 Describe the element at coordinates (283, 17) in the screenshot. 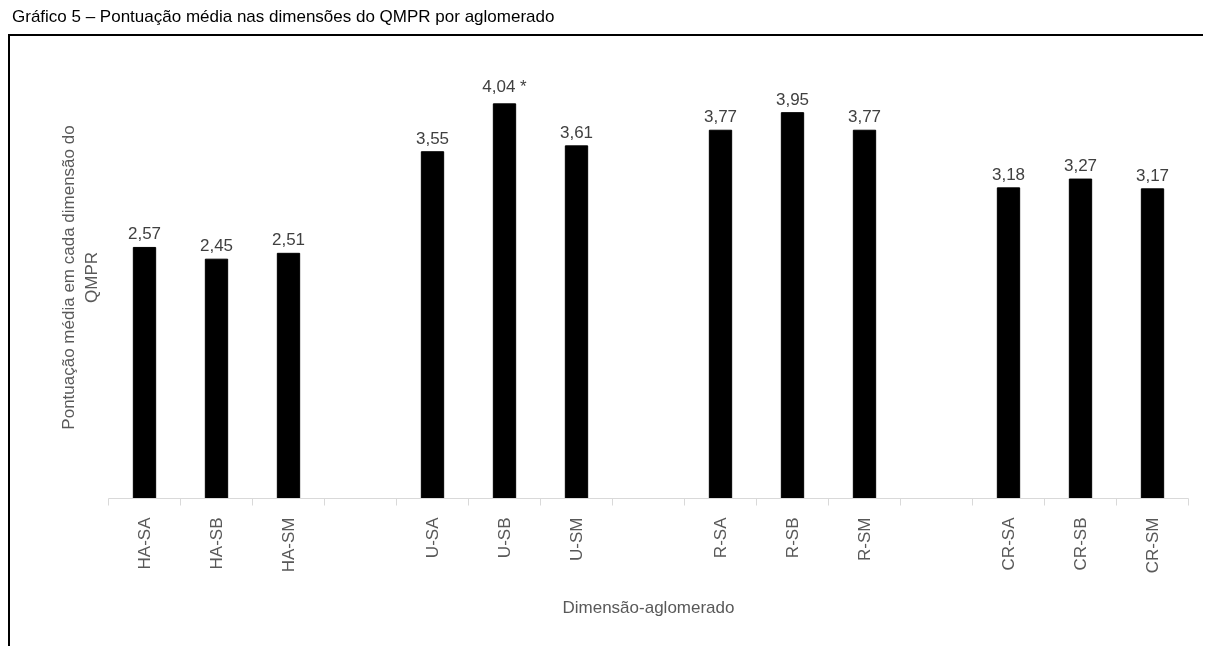

I see `chart-title: Gráfico 5 – Pontuação média nas dimensões do QMPR por aglomerado` at that location.